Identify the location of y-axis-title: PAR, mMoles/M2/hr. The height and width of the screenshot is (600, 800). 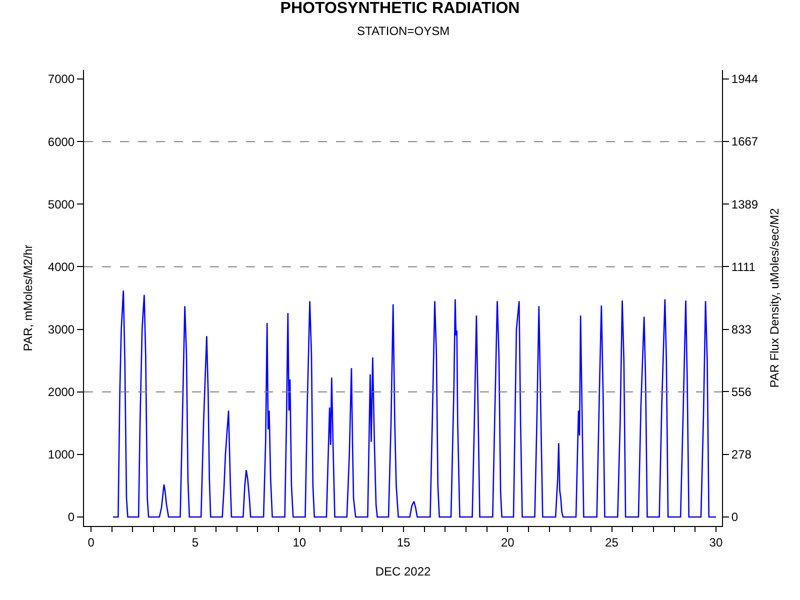
(28, 298).